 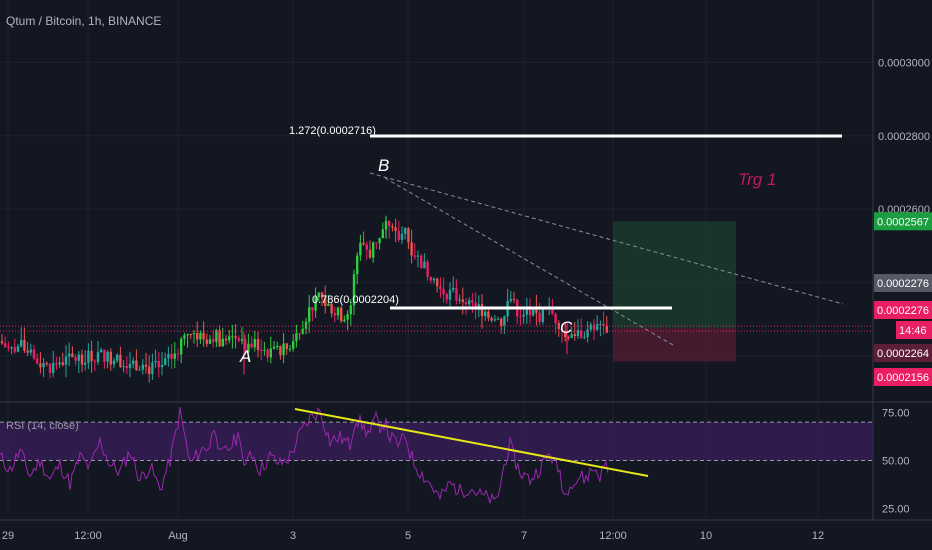 What do you see at coordinates (706, 536) in the screenshot?
I see `time-tick: 10` at bounding box center [706, 536].